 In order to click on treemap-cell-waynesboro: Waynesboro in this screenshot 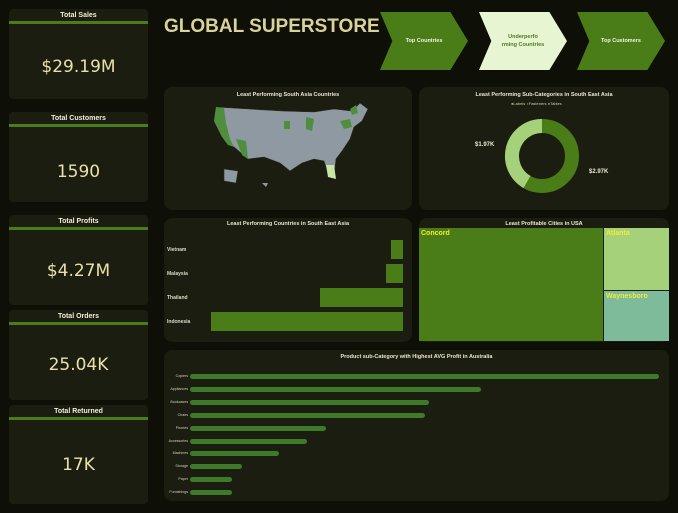, I will do `click(636, 316)`.